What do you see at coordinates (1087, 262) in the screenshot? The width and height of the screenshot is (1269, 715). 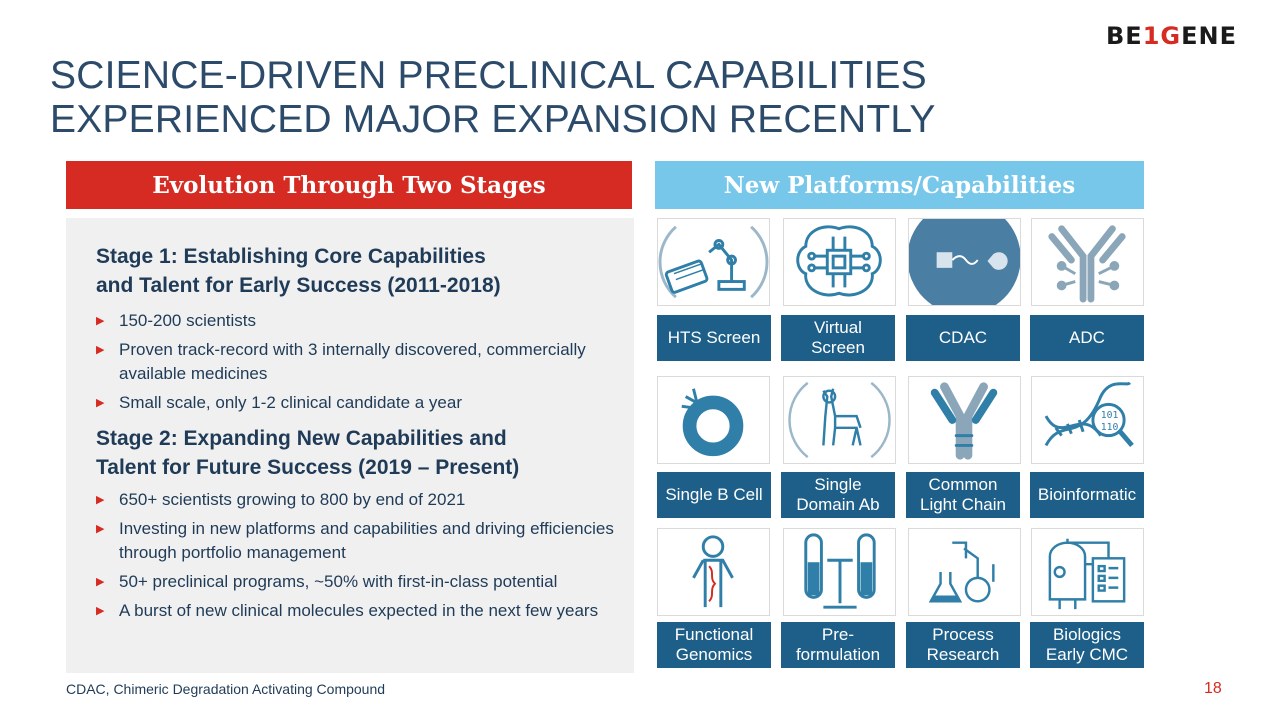 I see `antibody-icon` at bounding box center [1087, 262].